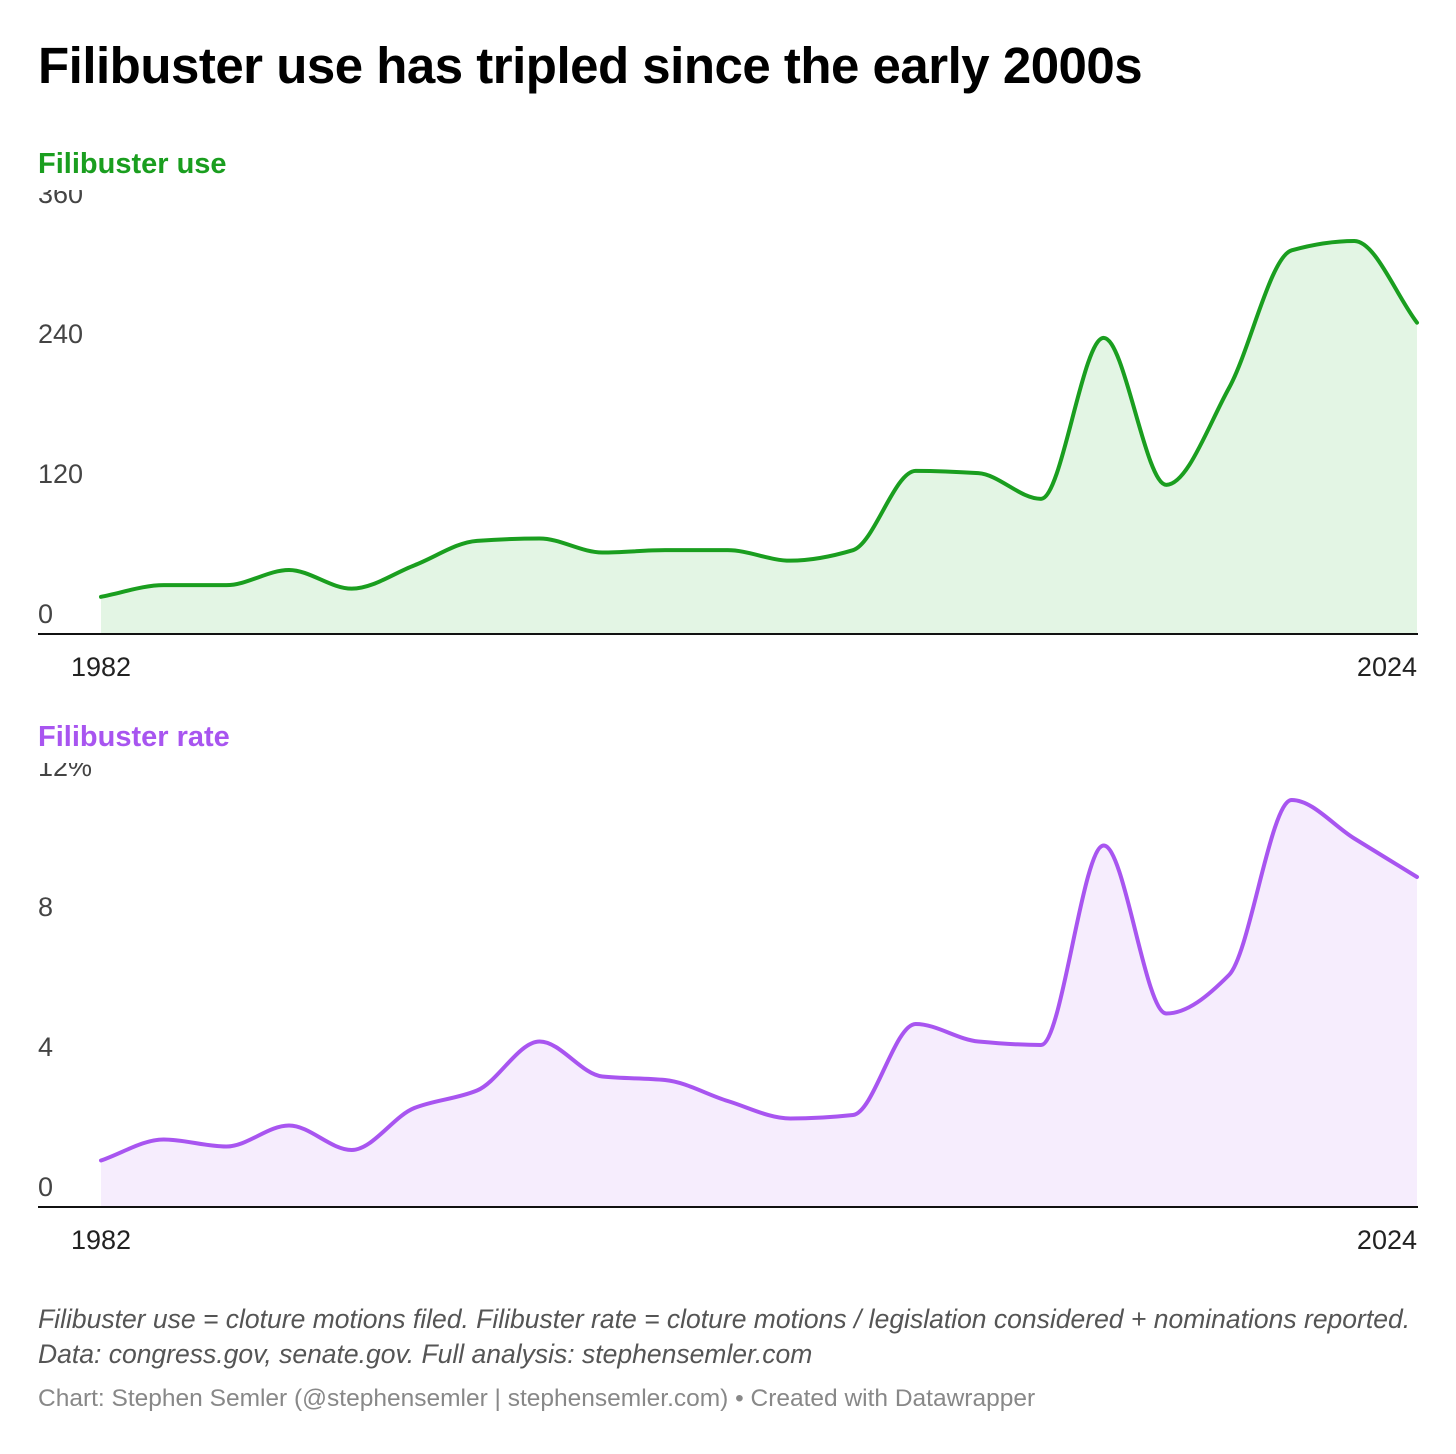 The image size is (1456, 1454). Describe the element at coordinates (45, 1047) in the screenshot. I see `y-tick-label: 4` at that location.